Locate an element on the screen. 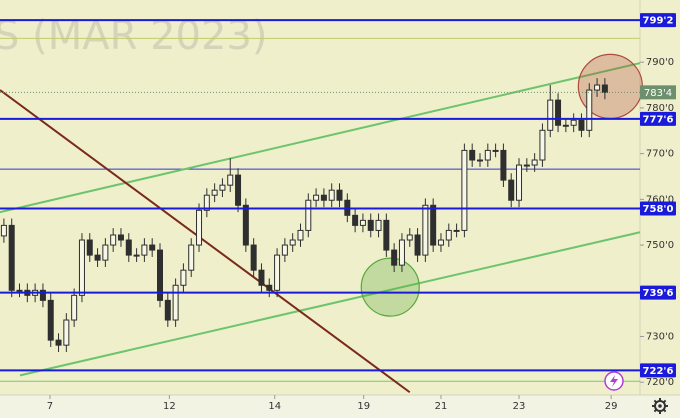 This screenshot has height=418, width=680. settings-button is located at coordinates (660, 406).